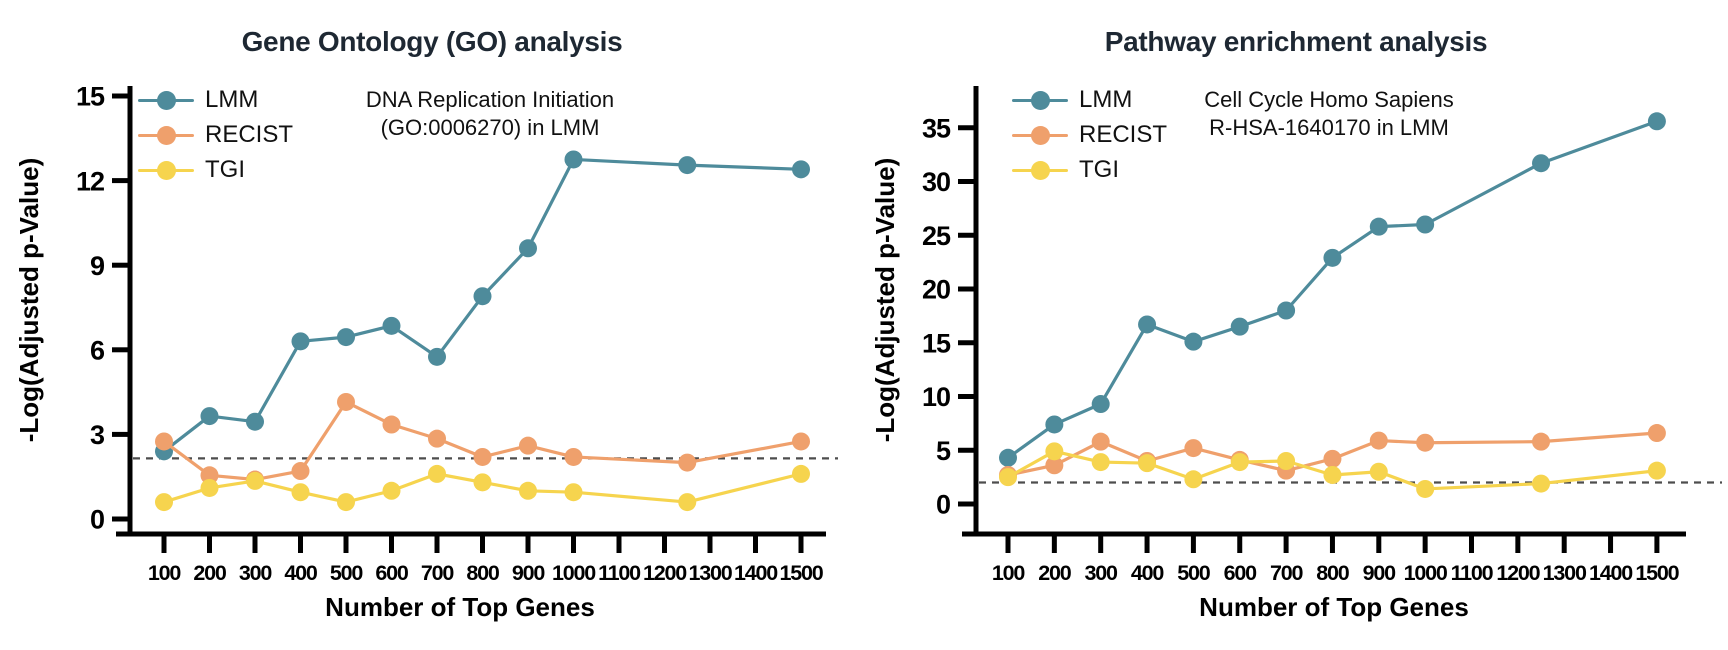 The width and height of the screenshot is (1728, 650). I want to click on x-tick-label: 500, so click(1194, 573).